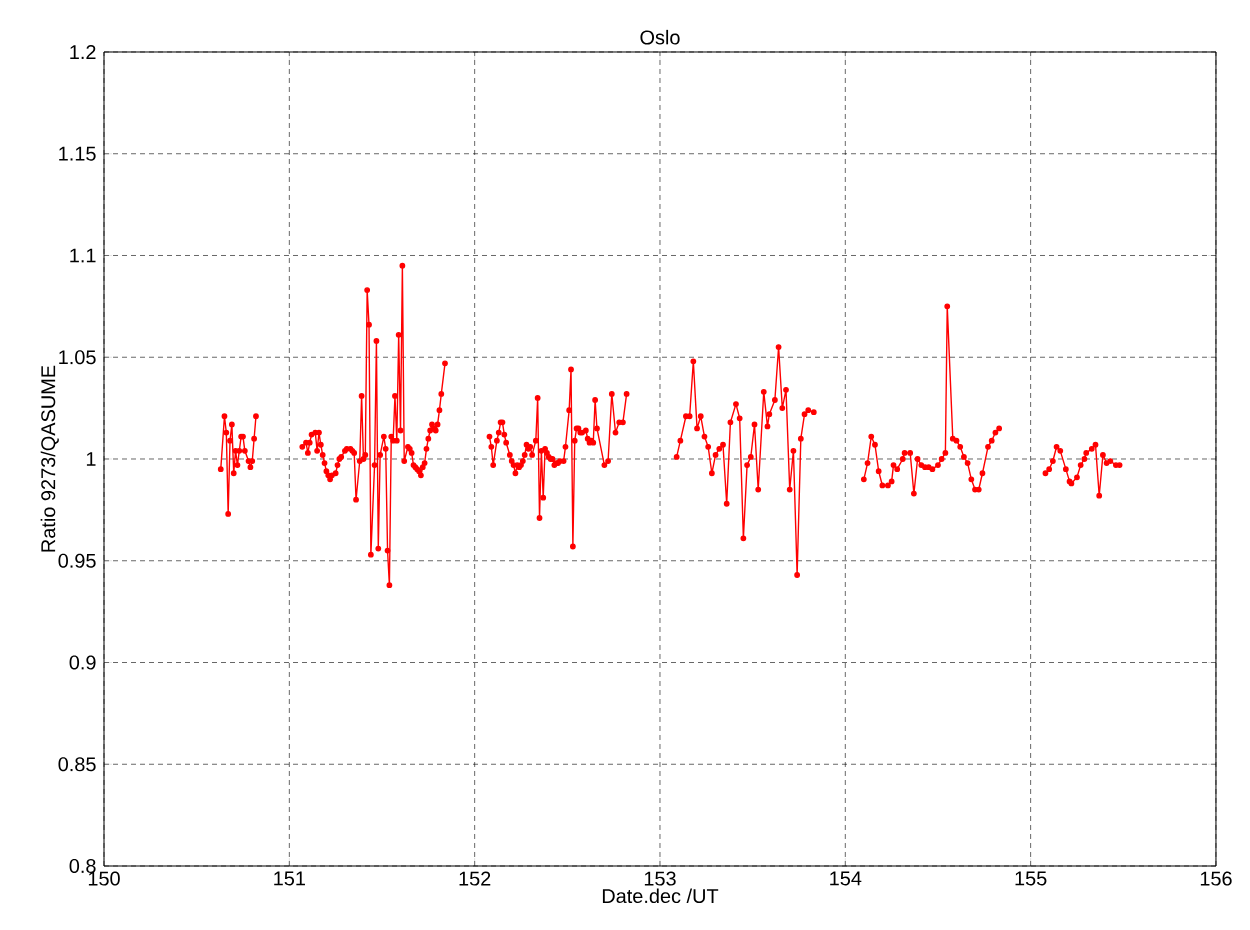 Image resolution: width=1250 pixels, height=930 pixels. Describe the element at coordinates (91, 459) in the screenshot. I see `y-tick-label: 1` at that location.